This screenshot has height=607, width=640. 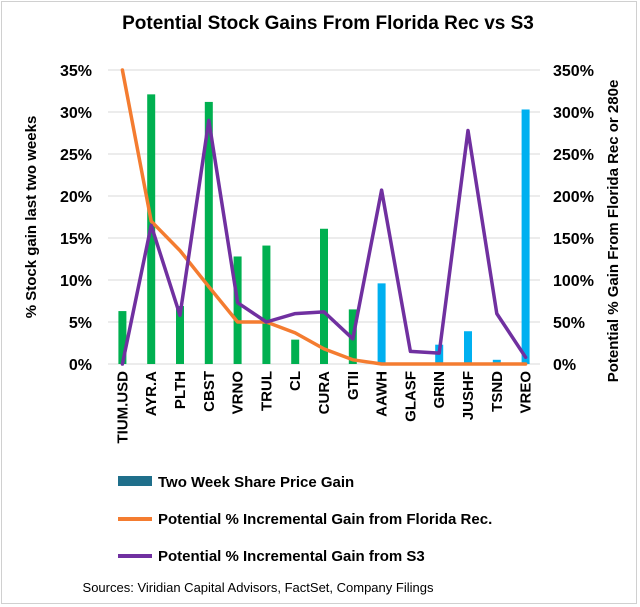 What do you see at coordinates (76, 155) in the screenshot?
I see `y-tick-left: 25%` at bounding box center [76, 155].